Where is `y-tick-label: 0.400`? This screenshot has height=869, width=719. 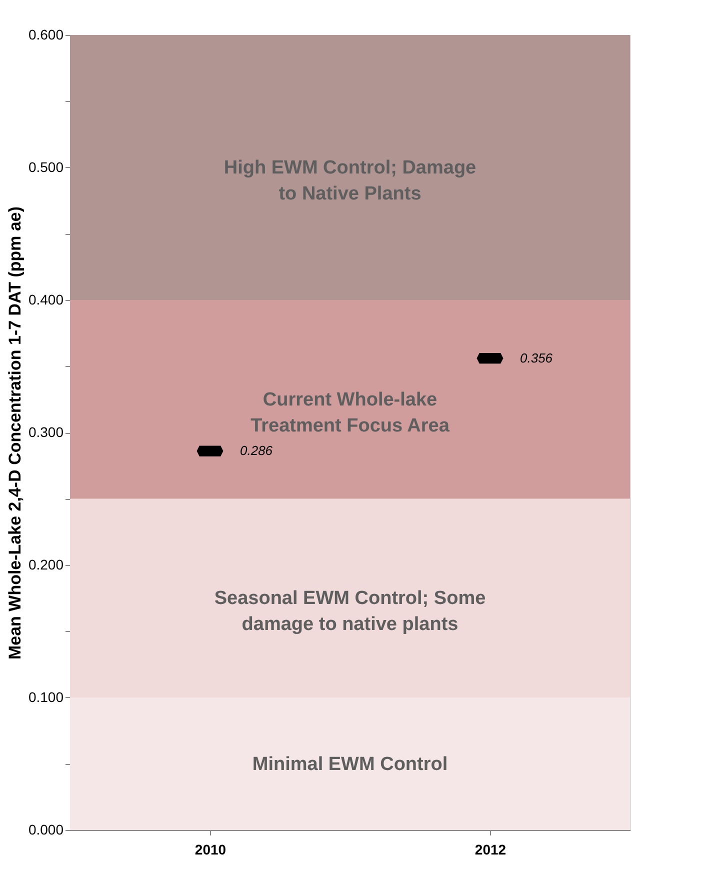
y-tick-label: 0.400 is located at coordinates (46, 300).